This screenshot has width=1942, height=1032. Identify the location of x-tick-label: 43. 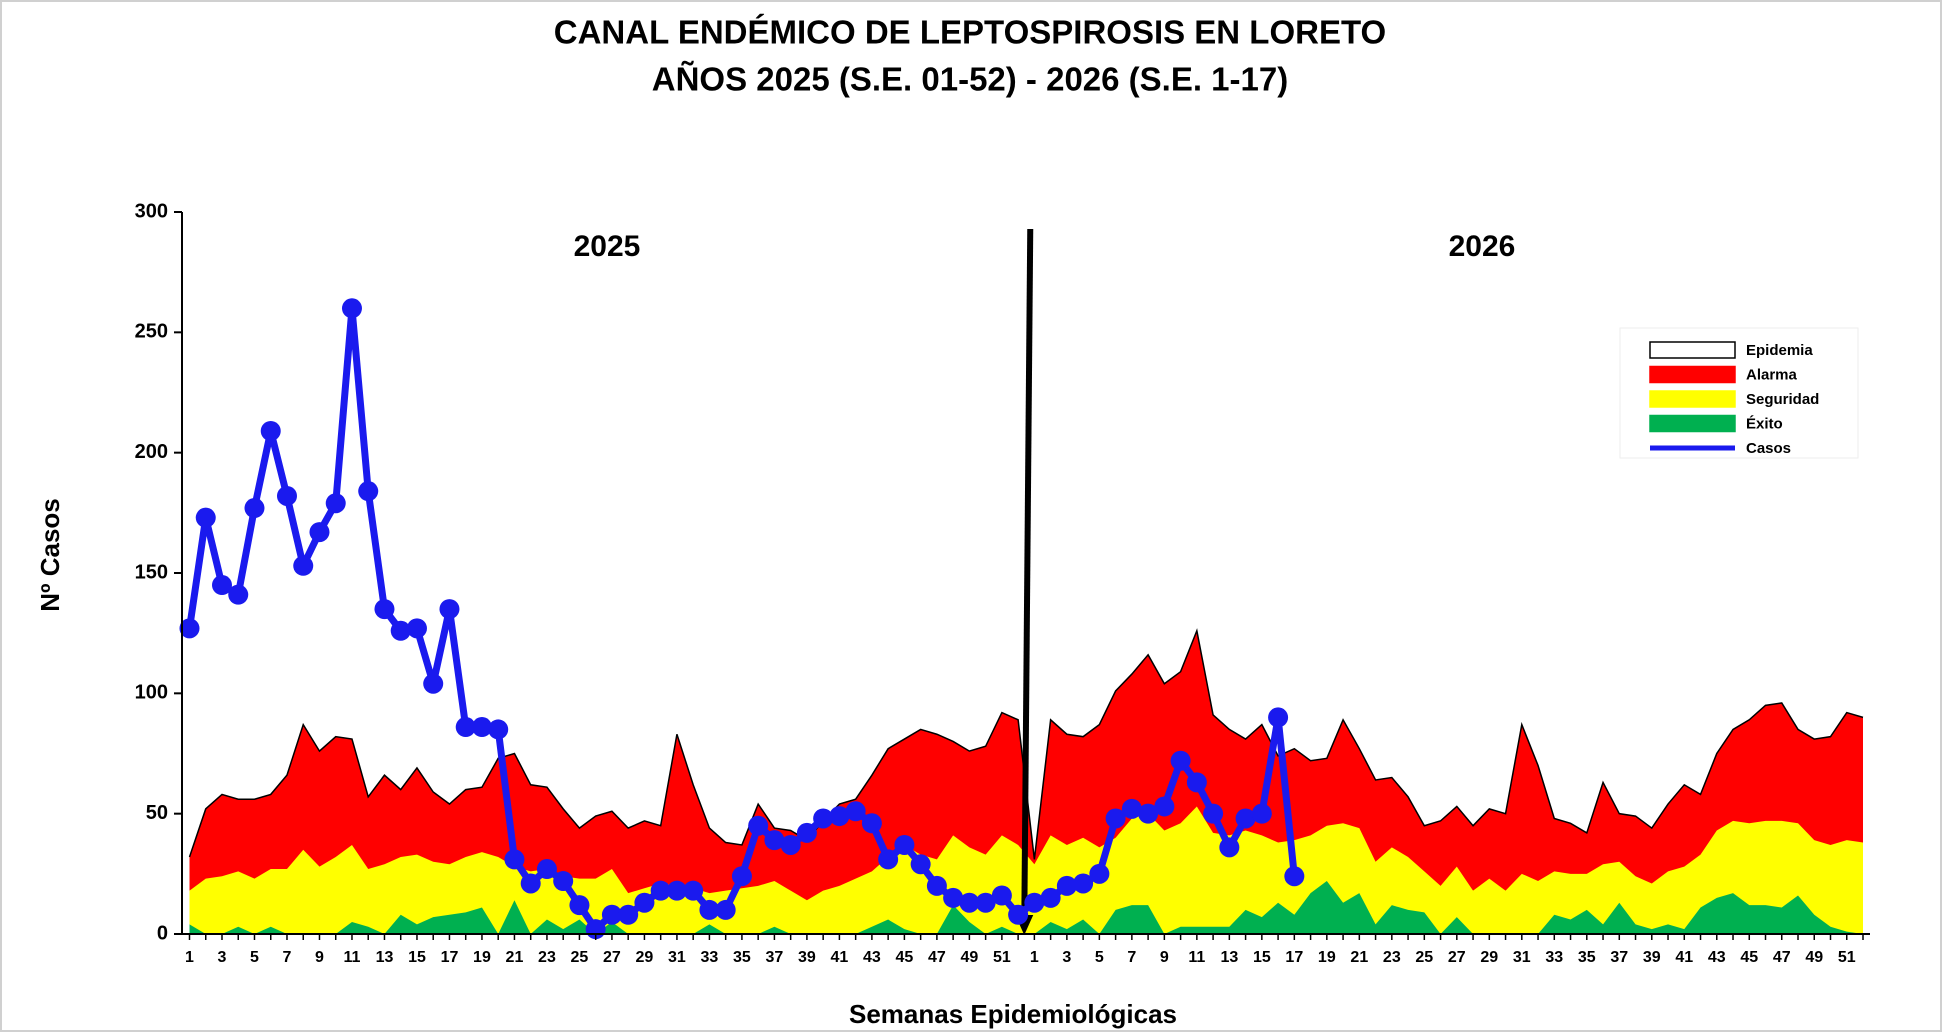
(1717, 957).